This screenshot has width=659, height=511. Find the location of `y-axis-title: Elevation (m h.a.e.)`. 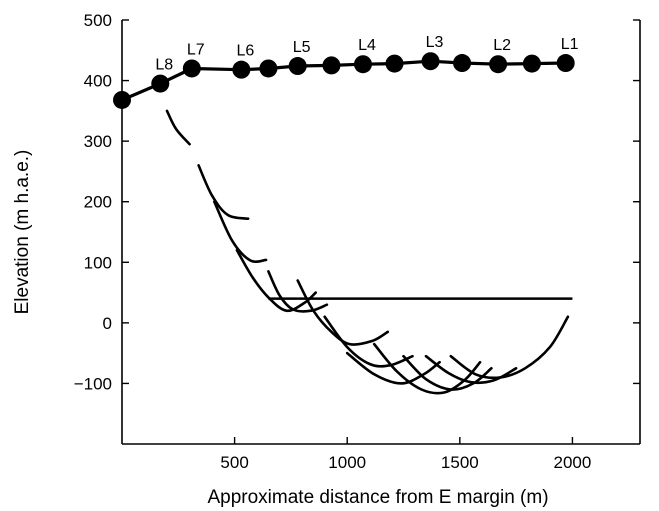

y-axis-title: Elevation (m h.a.e.) is located at coordinates (22, 232).